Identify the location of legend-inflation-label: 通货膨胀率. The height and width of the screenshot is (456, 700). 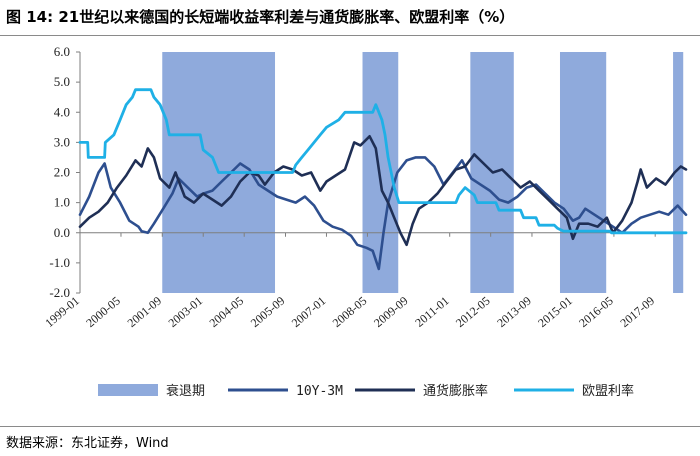
(455, 391).